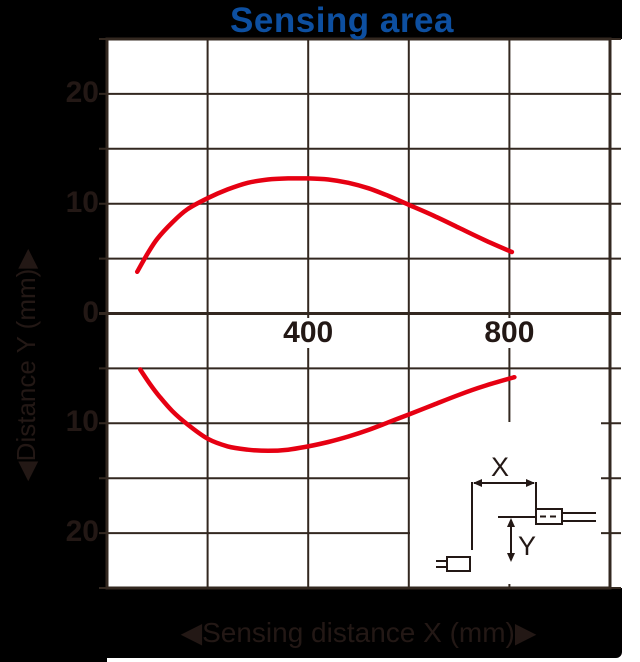  What do you see at coordinates (342, 20) in the screenshot?
I see `chart-title: Sensing area` at bounding box center [342, 20].